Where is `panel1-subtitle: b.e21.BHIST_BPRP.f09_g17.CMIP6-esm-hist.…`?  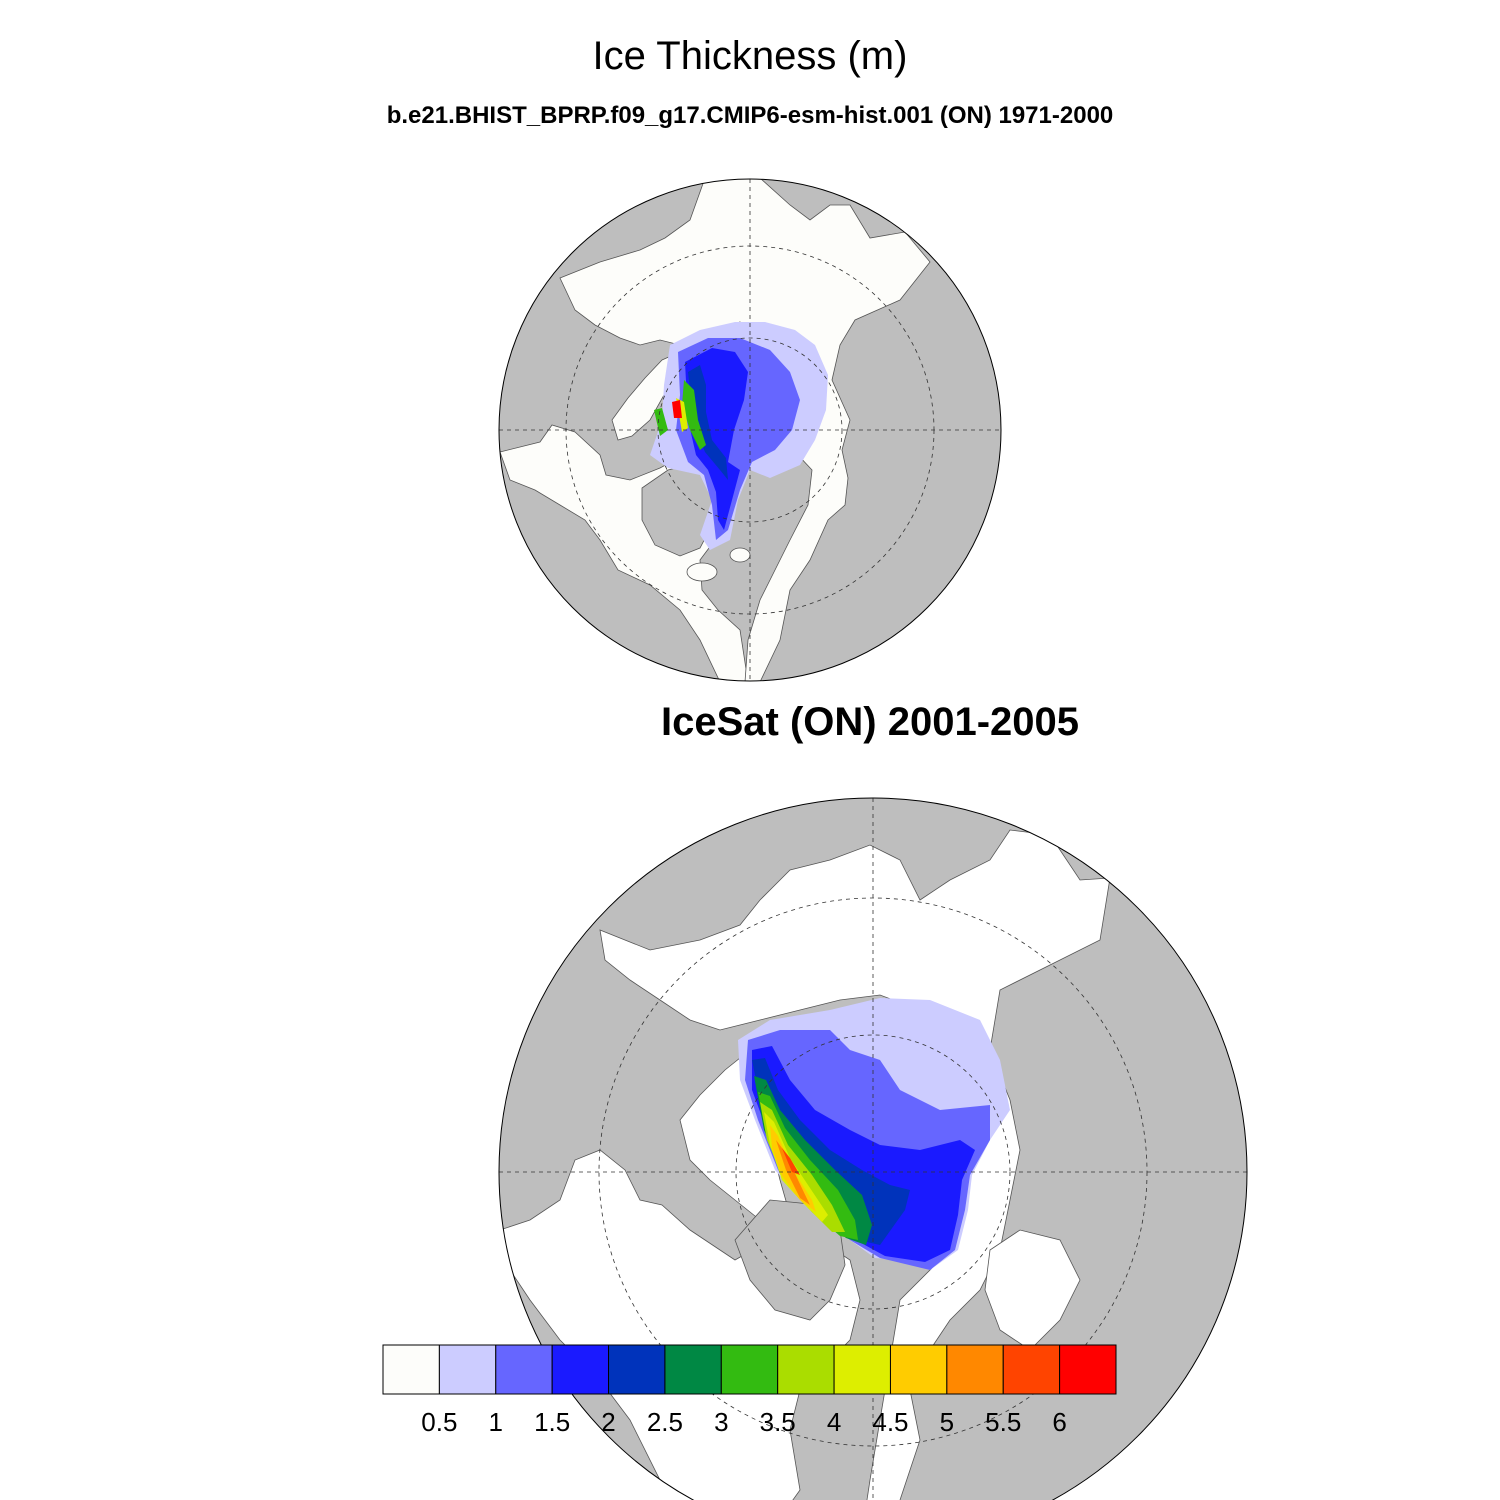
panel1-subtitle: b.e21.BHIST_BPRP.f09_g17.CMIP6-esm-hist.… is located at coordinates (750, 115).